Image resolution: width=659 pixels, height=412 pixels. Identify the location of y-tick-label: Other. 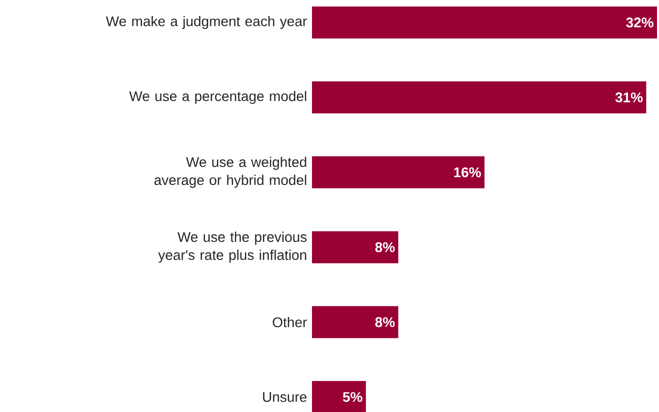
(289, 322).